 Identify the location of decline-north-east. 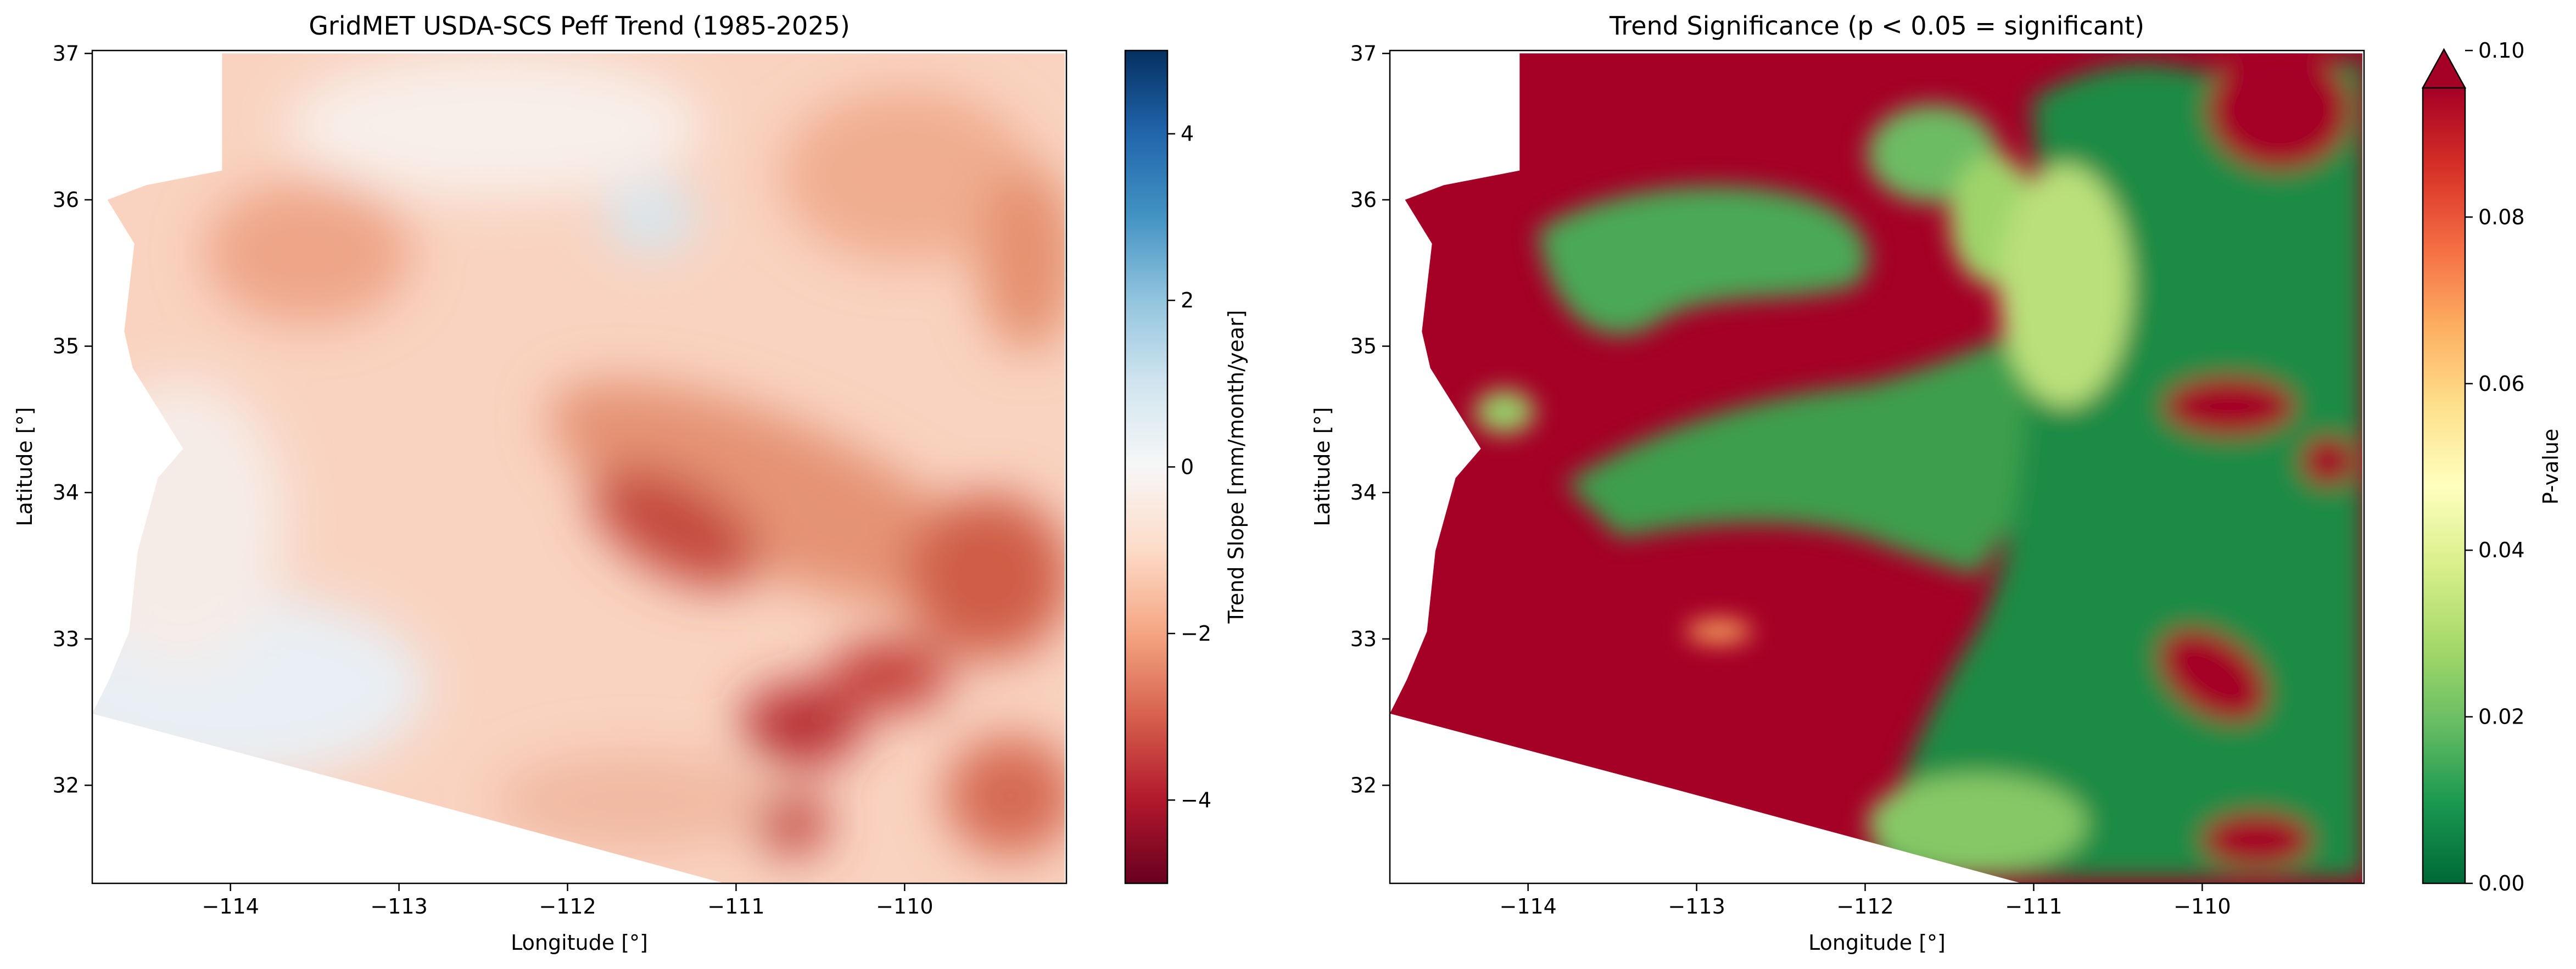
(906, 176).